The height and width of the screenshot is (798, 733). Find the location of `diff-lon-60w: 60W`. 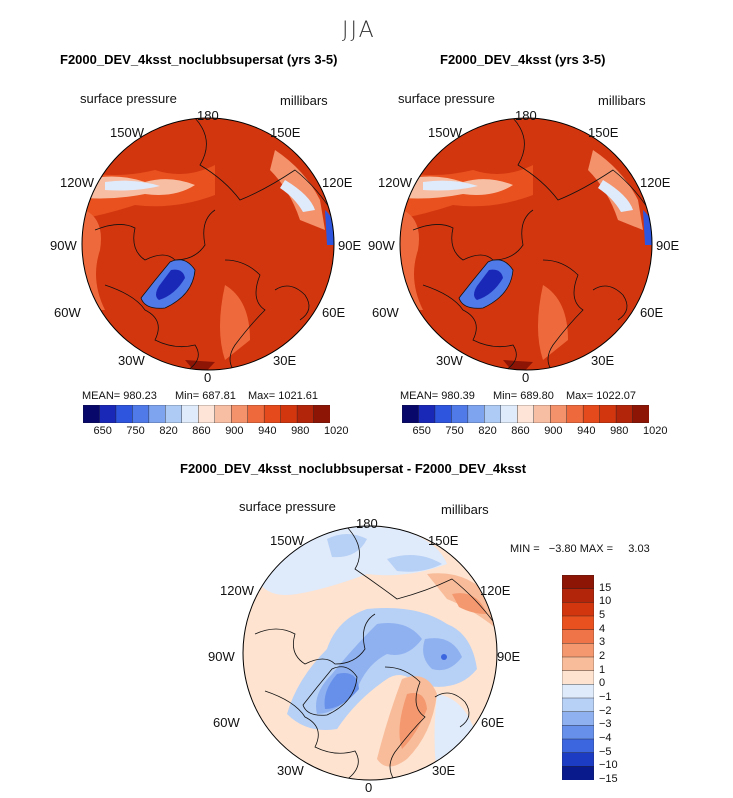

diff-lon-60w: 60W is located at coordinates (226, 722).